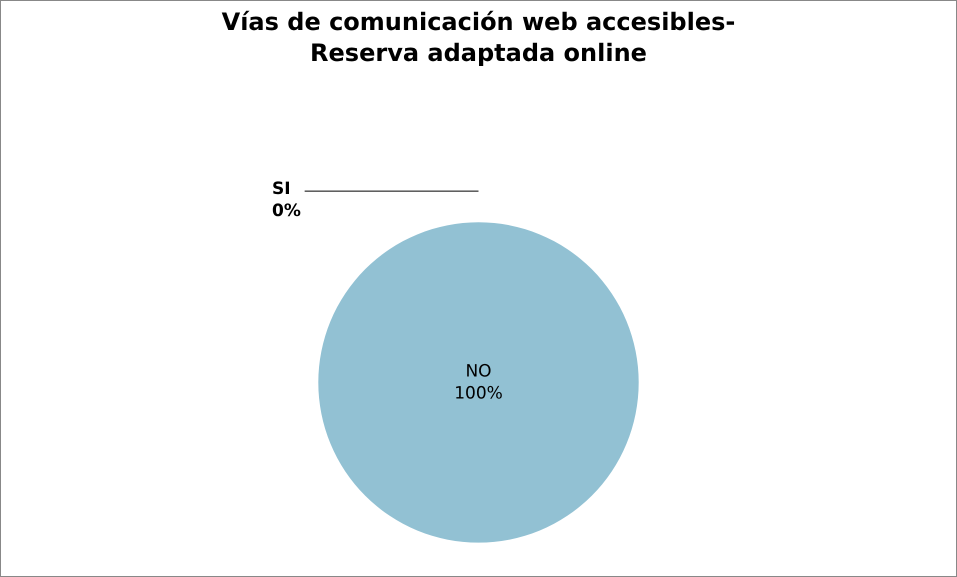  What do you see at coordinates (478, 371) in the screenshot?
I see `slice-label: NO` at bounding box center [478, 371].